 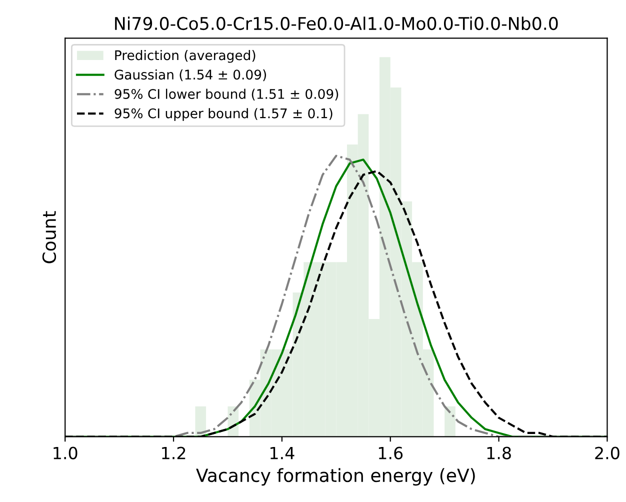 What do you see at coordinates (226, 94) in the screenshot?
I see `legend-label: 95% CI lower bound (1.51 ± 0.09)` at bounding box center [226, 94].